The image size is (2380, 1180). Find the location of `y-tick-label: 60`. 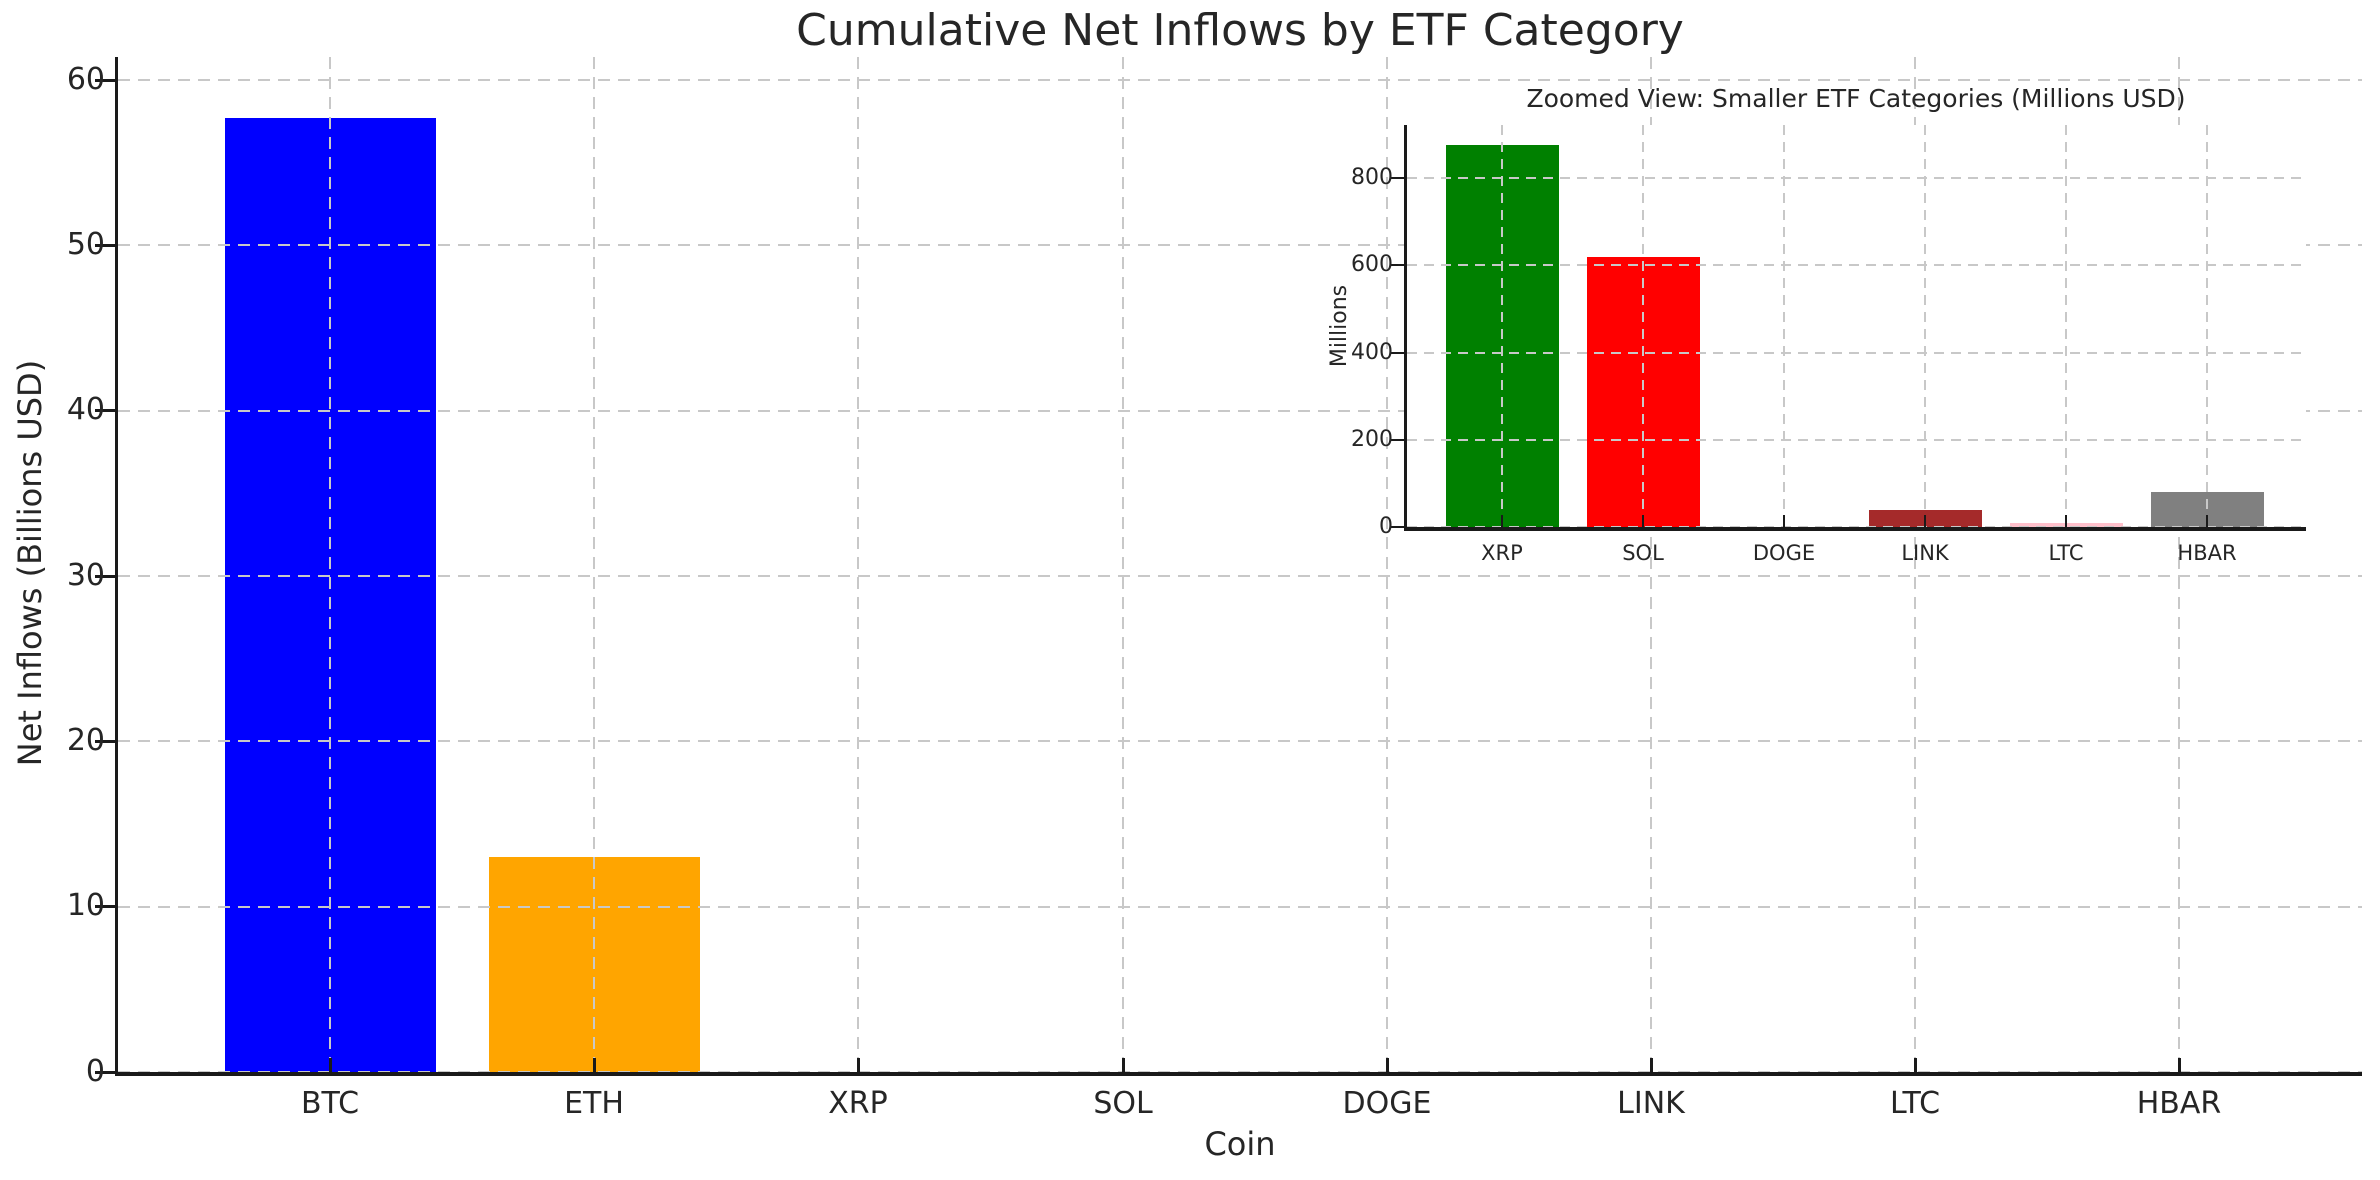

y-tick-label: 60 is located at coordinates (85, 79).